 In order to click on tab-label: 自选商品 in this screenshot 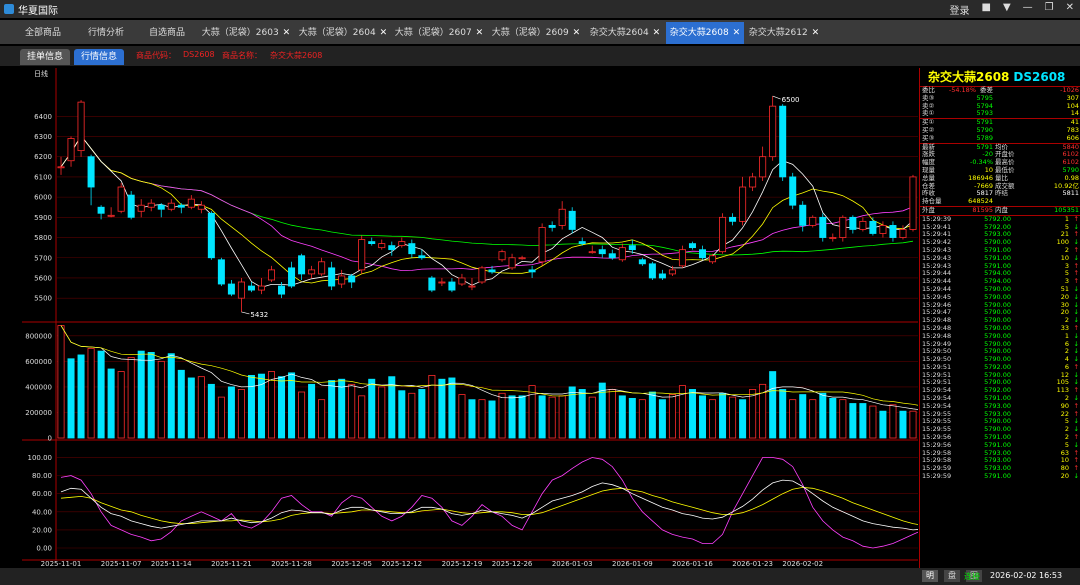, I will do `click(166, 33)`.